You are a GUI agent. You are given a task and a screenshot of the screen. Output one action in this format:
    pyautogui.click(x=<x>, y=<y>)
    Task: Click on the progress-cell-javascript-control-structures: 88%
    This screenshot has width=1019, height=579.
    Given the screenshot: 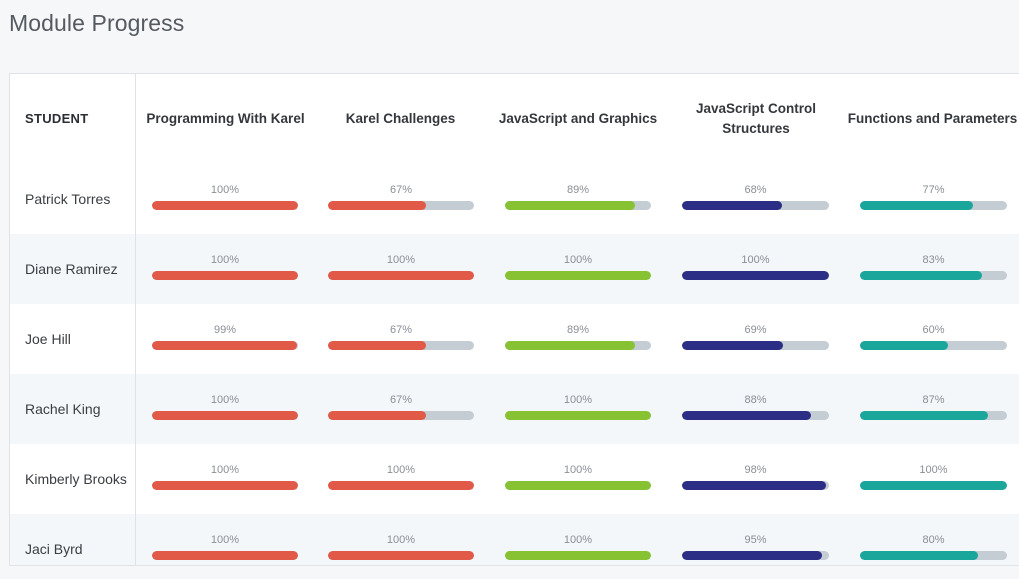 What is the action you would take?
    pyautogui.click(x=755, y=409)
    